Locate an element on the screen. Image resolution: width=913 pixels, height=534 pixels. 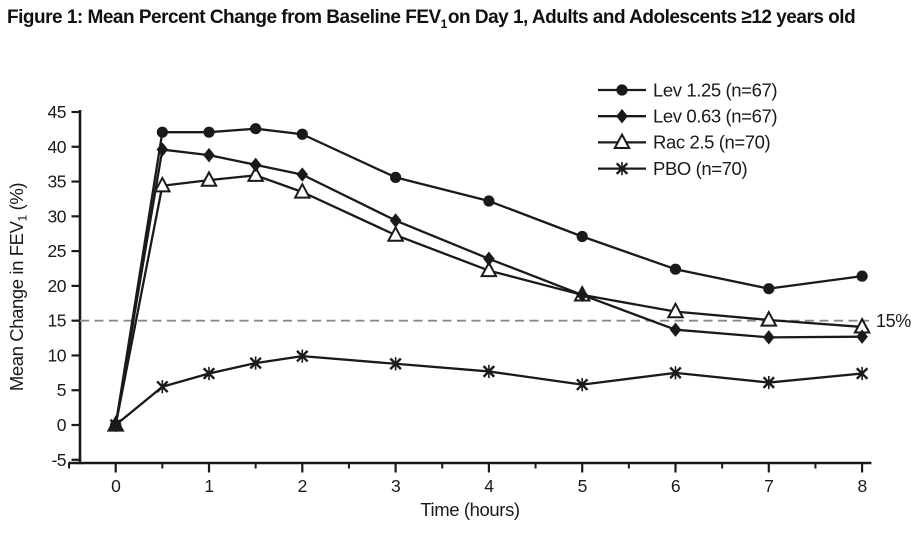
reference-line-label: 15% is located at coordinates (893, 321).